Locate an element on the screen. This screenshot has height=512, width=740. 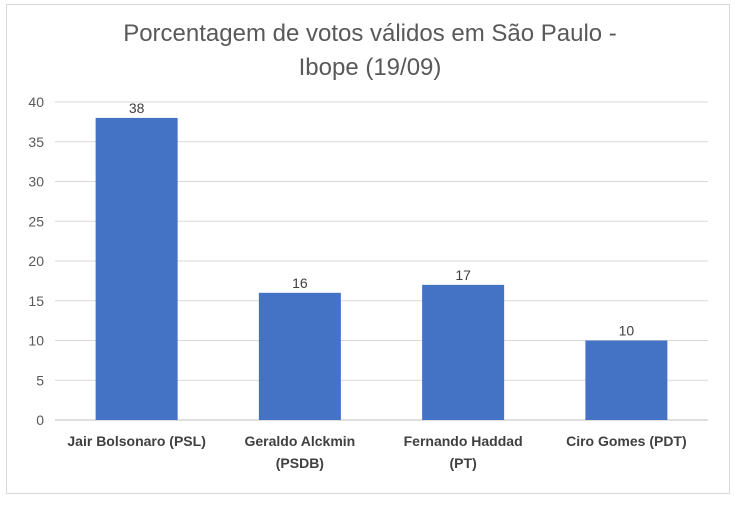
category-label: Fernando Haddad is located at coordinates (463, 441).